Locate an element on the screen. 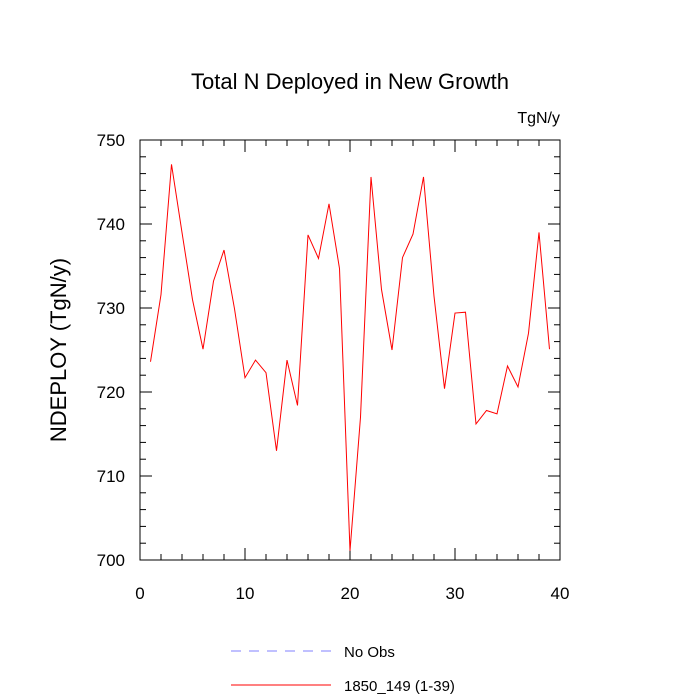  x-tick-label: 0 is located at coordinates (139, 593).